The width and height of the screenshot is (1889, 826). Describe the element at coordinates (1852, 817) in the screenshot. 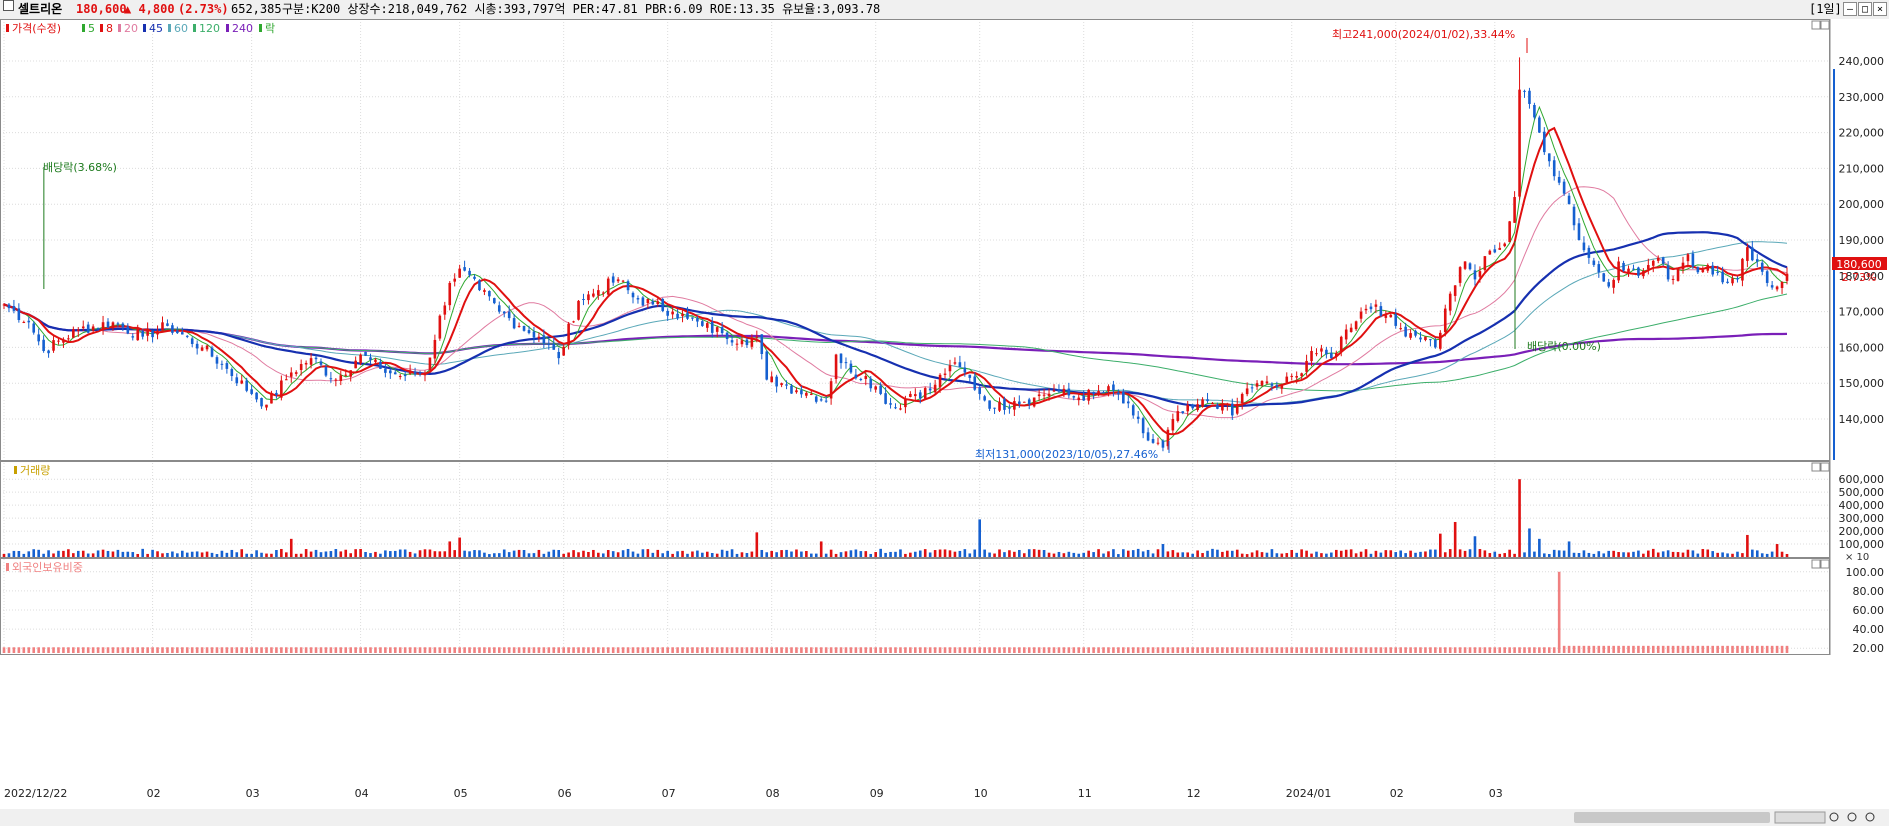

I see `zoom-reset-icon` at that location.